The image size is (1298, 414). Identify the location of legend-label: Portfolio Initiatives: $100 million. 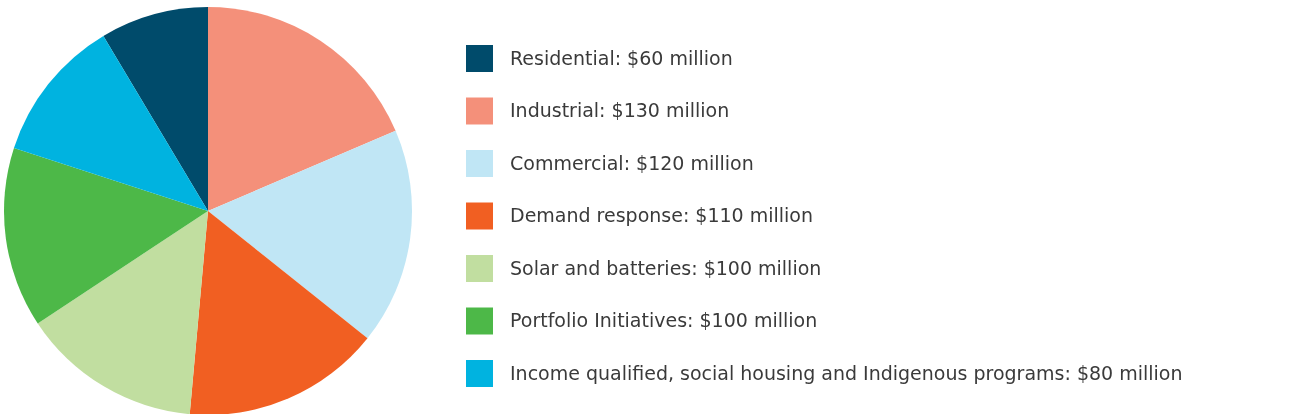
(664, 320).